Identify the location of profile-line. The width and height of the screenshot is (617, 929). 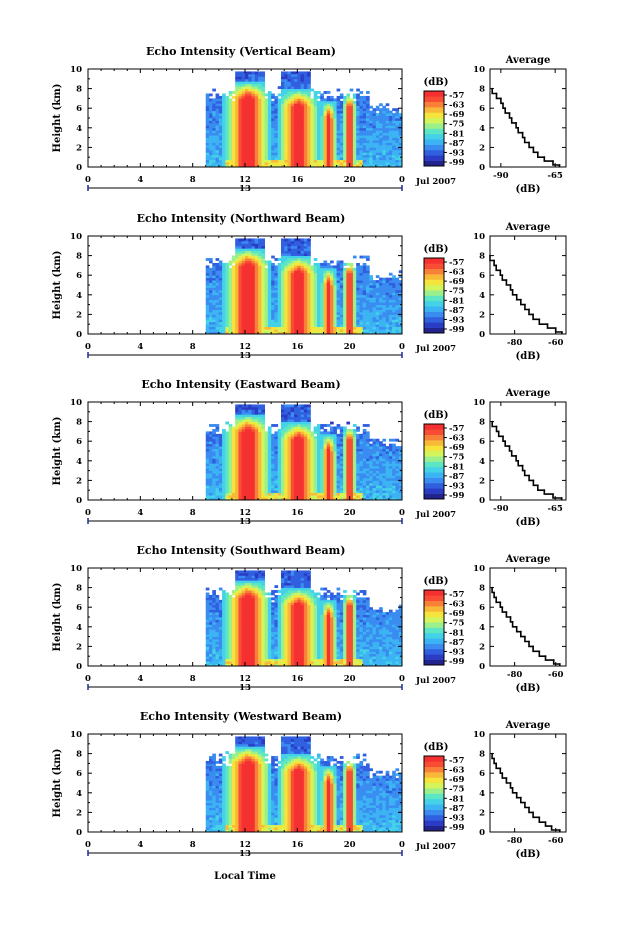
(526, 294).